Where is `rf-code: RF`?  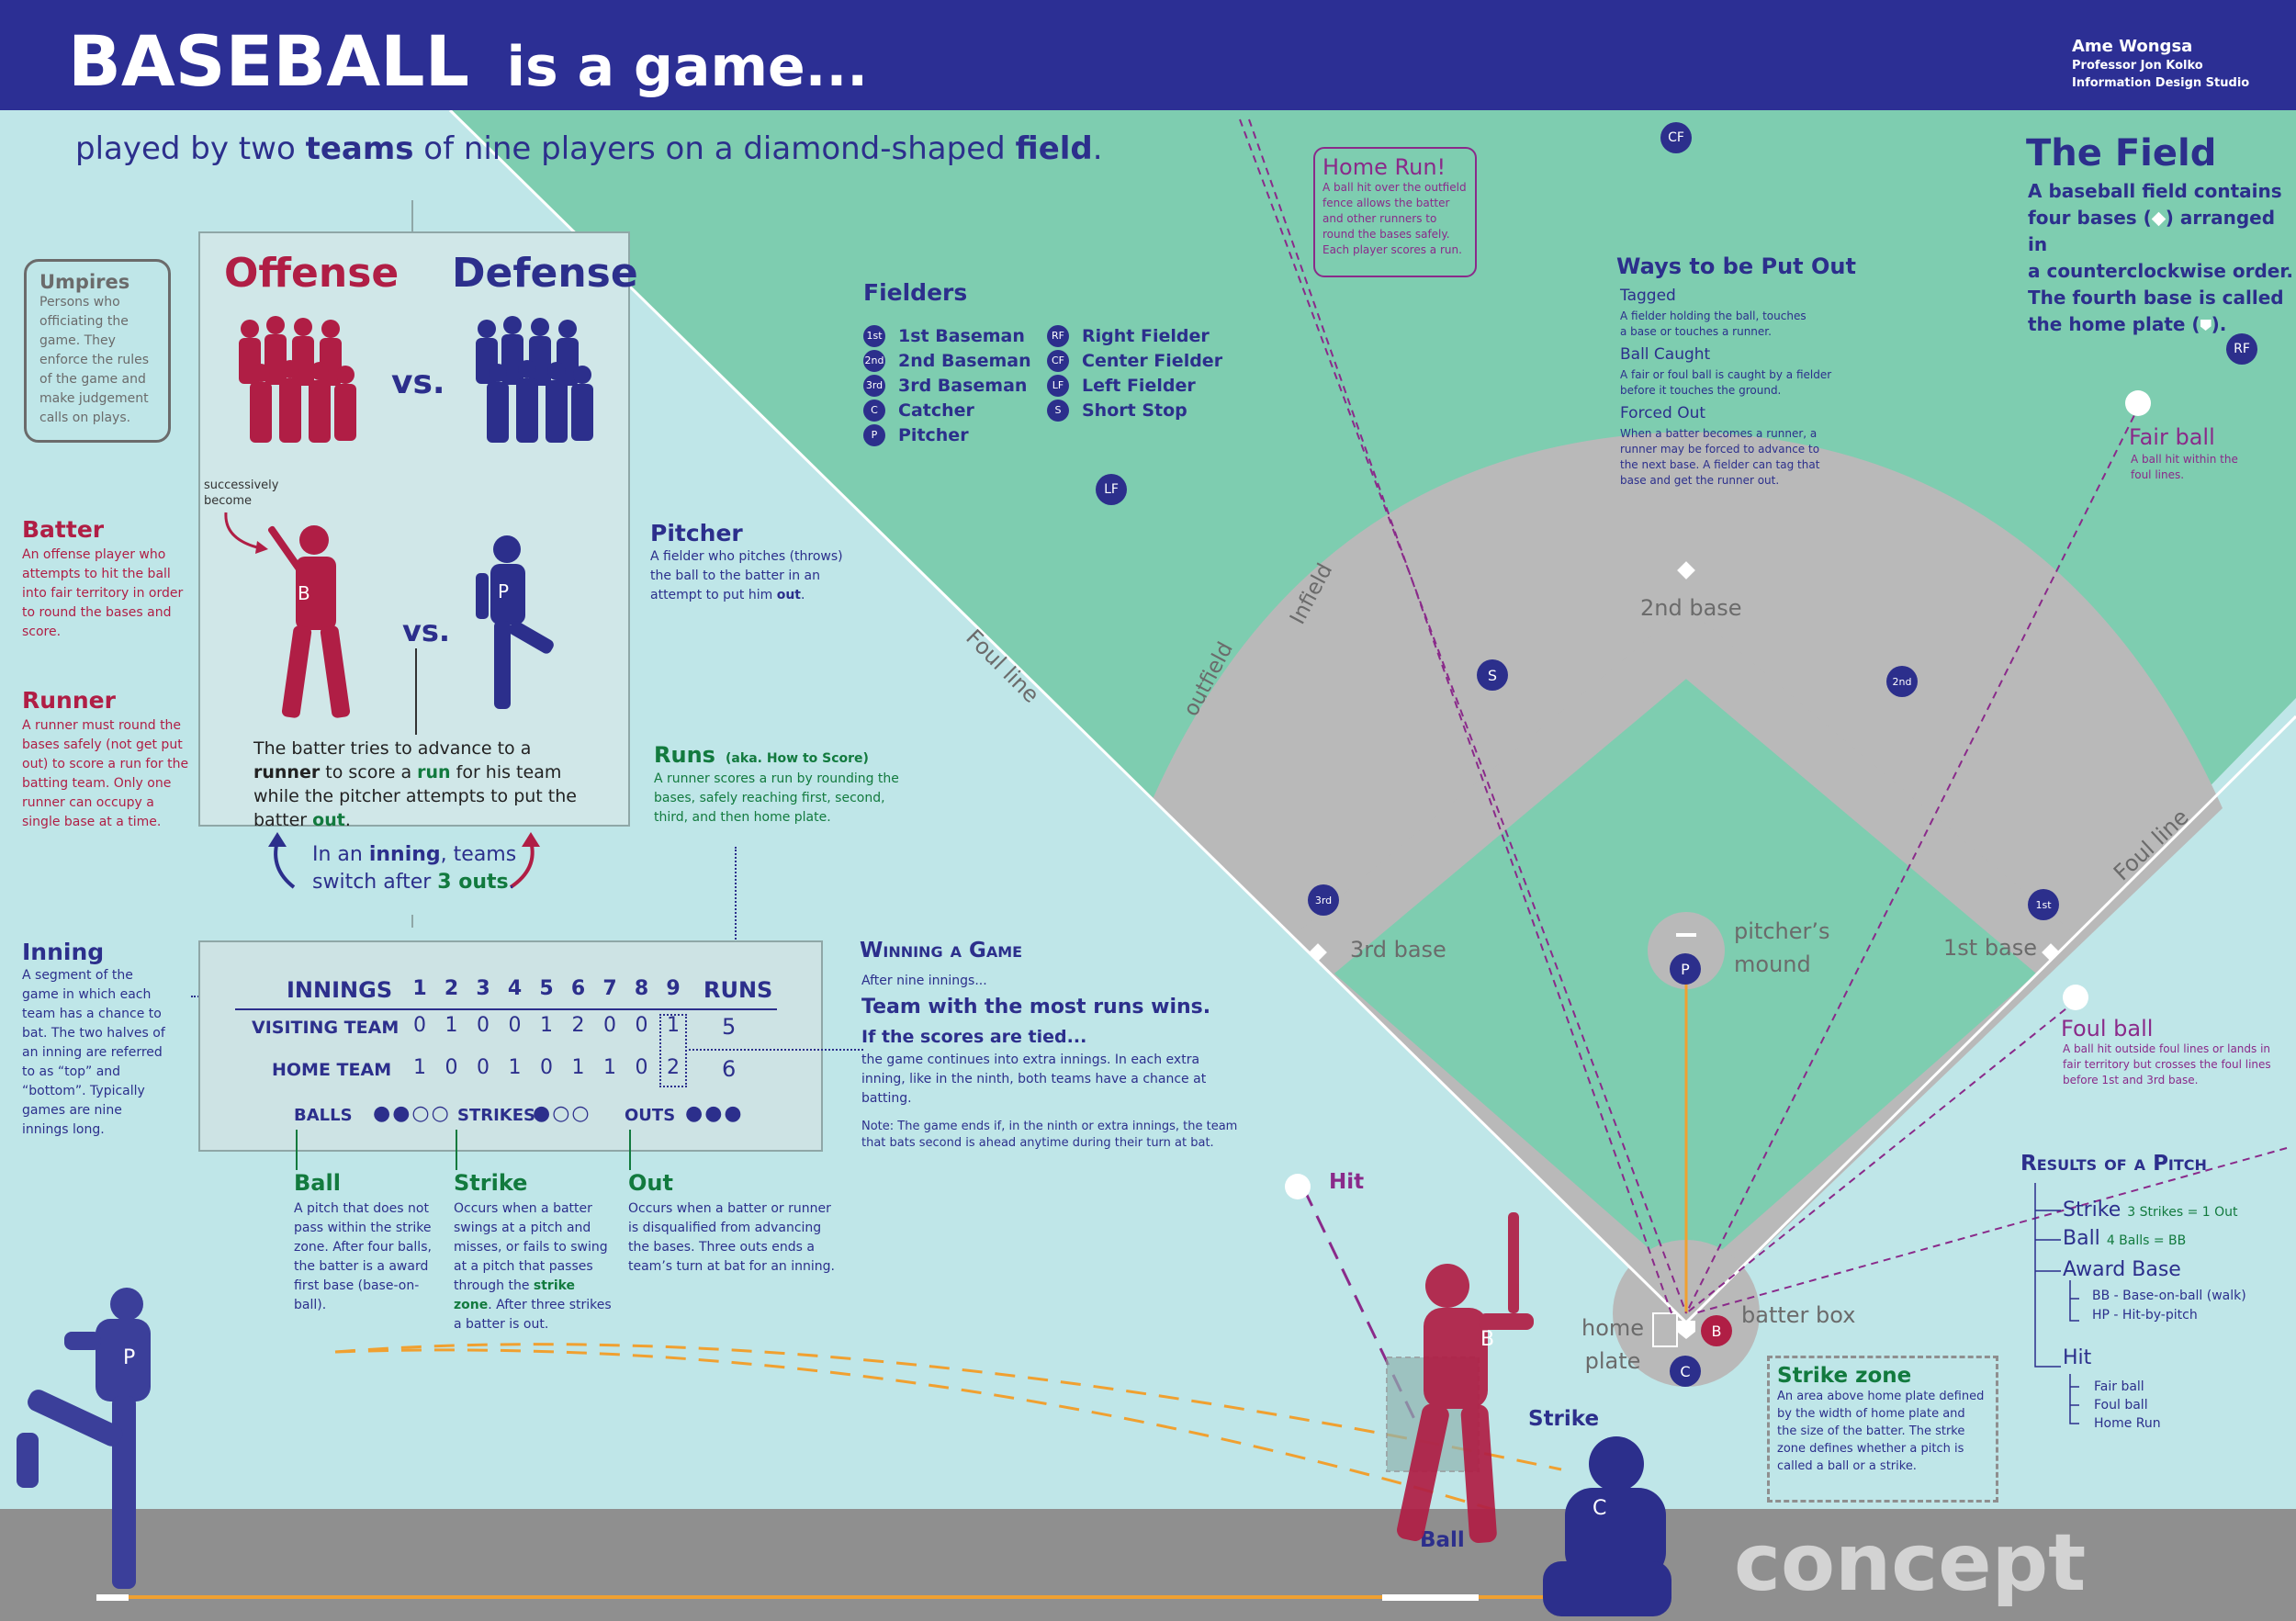 rf-code: RF is located at coordinates (2242, 349).